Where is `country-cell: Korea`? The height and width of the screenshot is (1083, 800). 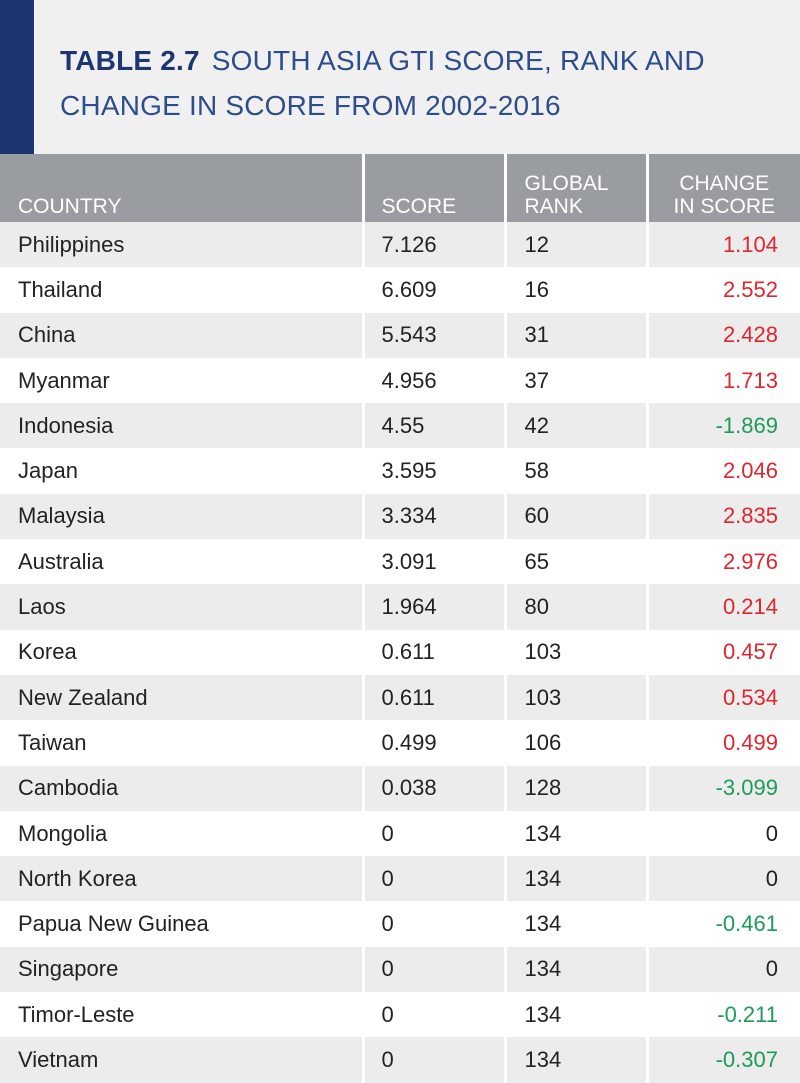 country-cell: Korea is located at coordinates (182, 652).